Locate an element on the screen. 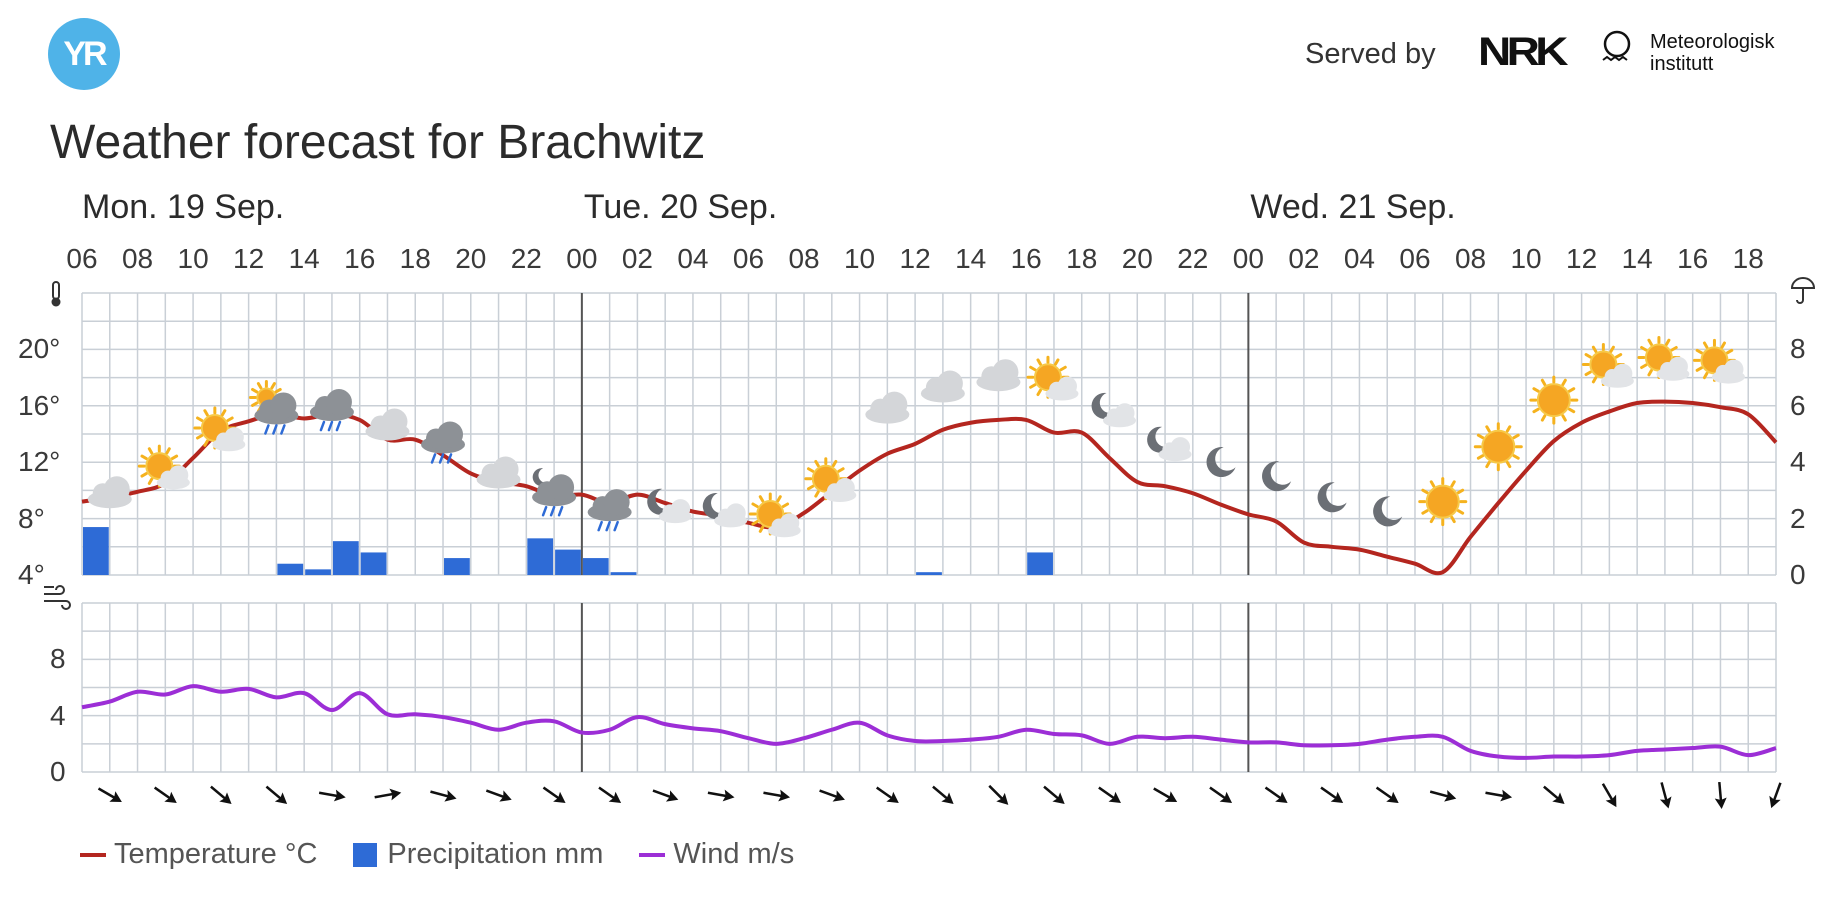 Image resolution: width=1833 pixels, height=910 pixels. hour-tick-label: 14 is located at coordinates (971, 258).